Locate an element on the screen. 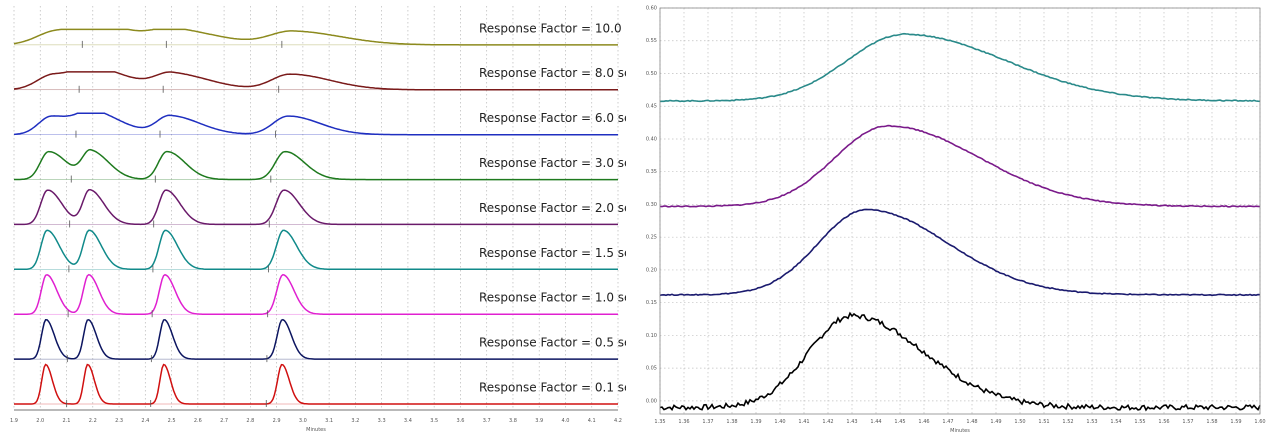 The image size is (1282, 446). left-x-tick-label: 4.0 is located at coordinates (566, 421).